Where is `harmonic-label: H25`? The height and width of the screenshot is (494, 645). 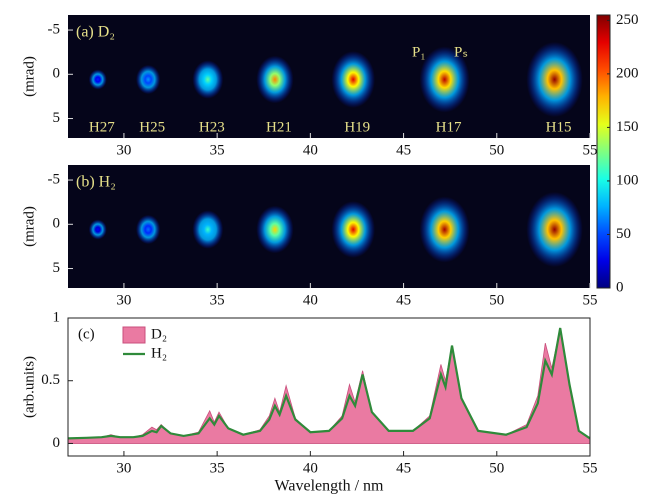
harmonic-label: H25 is located at coordinates (152, 127).